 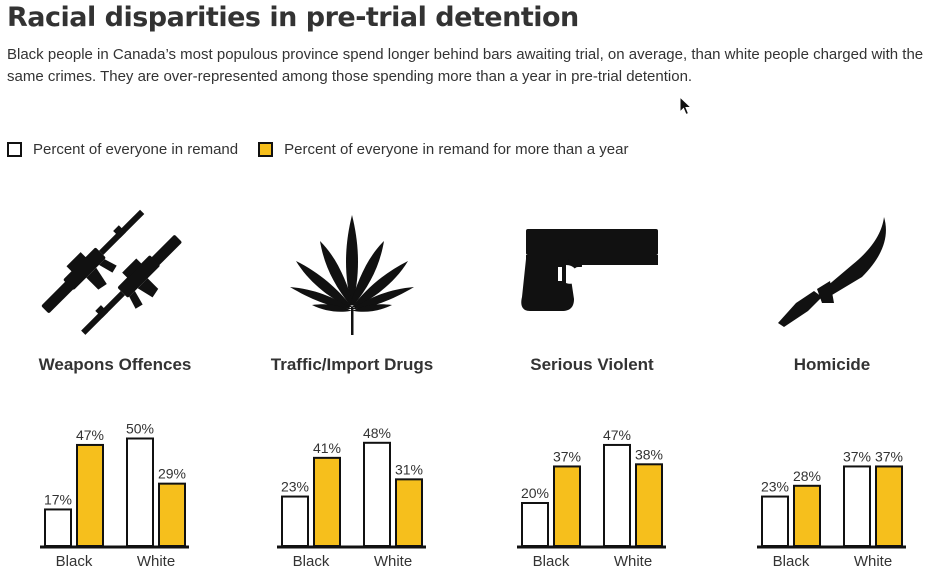 What do you see at coordinates (352, 364) in the screenshot?
I see `panel-title: Traffic/Import Drugs` at bounding box center [352, 364].